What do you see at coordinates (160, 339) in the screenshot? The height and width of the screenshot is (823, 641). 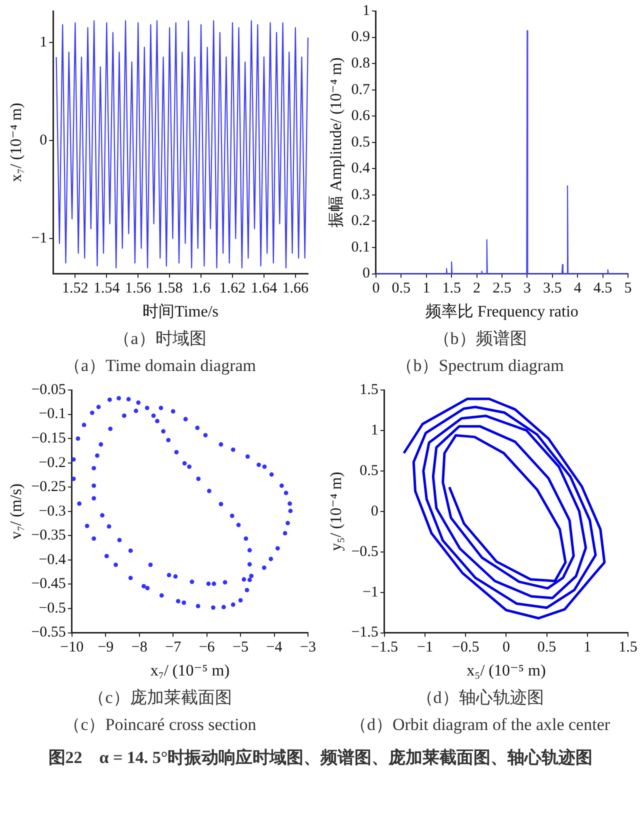 I see `text: （a）时域图` at bounding box center [160, 339].